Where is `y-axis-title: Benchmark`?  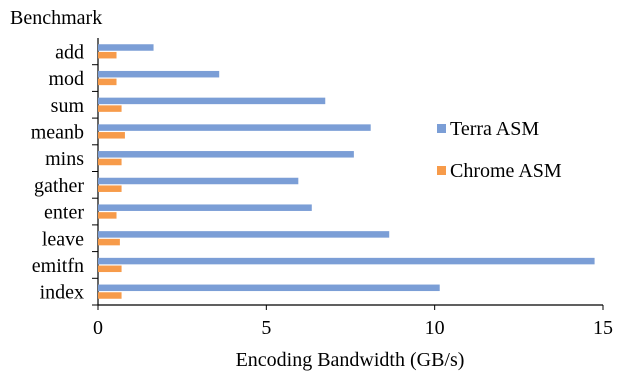 y-axis-title: Benchmark is located at coordinates (56, 18).